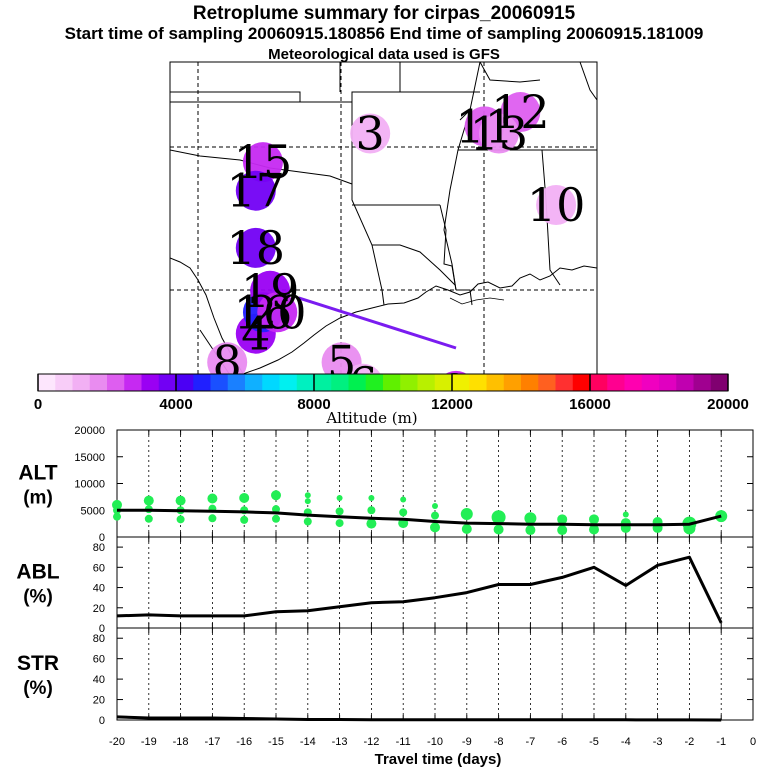 The width and height of the screenshot is (768, 768). I want to click on y-axis-label: STR, so click(38, 663).